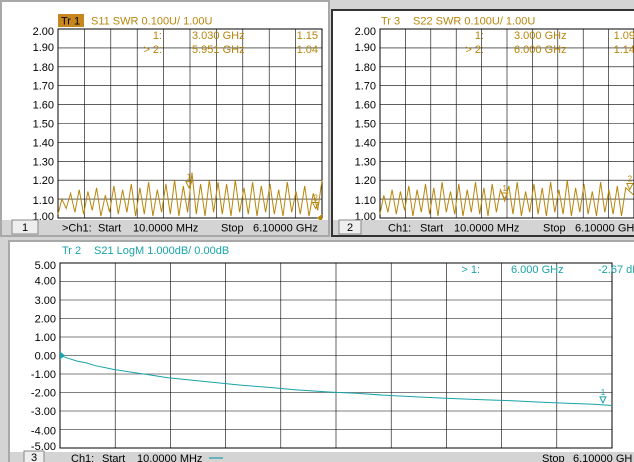 The width and height of the screenshot is (634, 462). Describe the element at coordinates (109, 229) in the screenshot. I see `start-label-1: Start` at that location.